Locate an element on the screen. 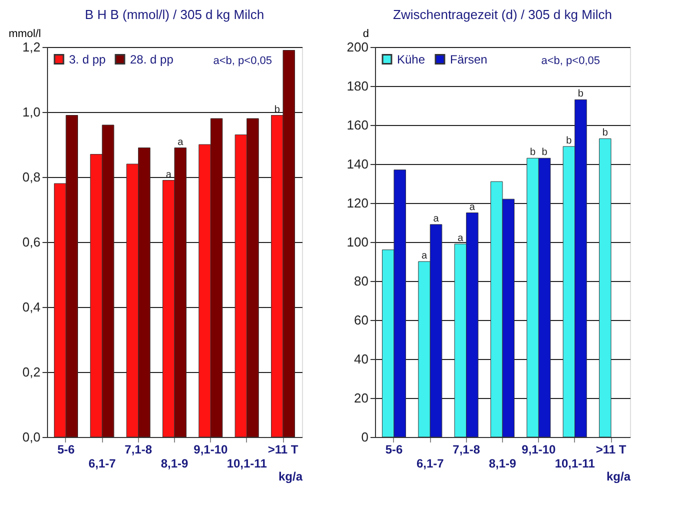 This screenshot has height=517, width=686. chart-title: Zwischentragezeit (d) / 305 d kg Milch is located at coordinates (502, 14).